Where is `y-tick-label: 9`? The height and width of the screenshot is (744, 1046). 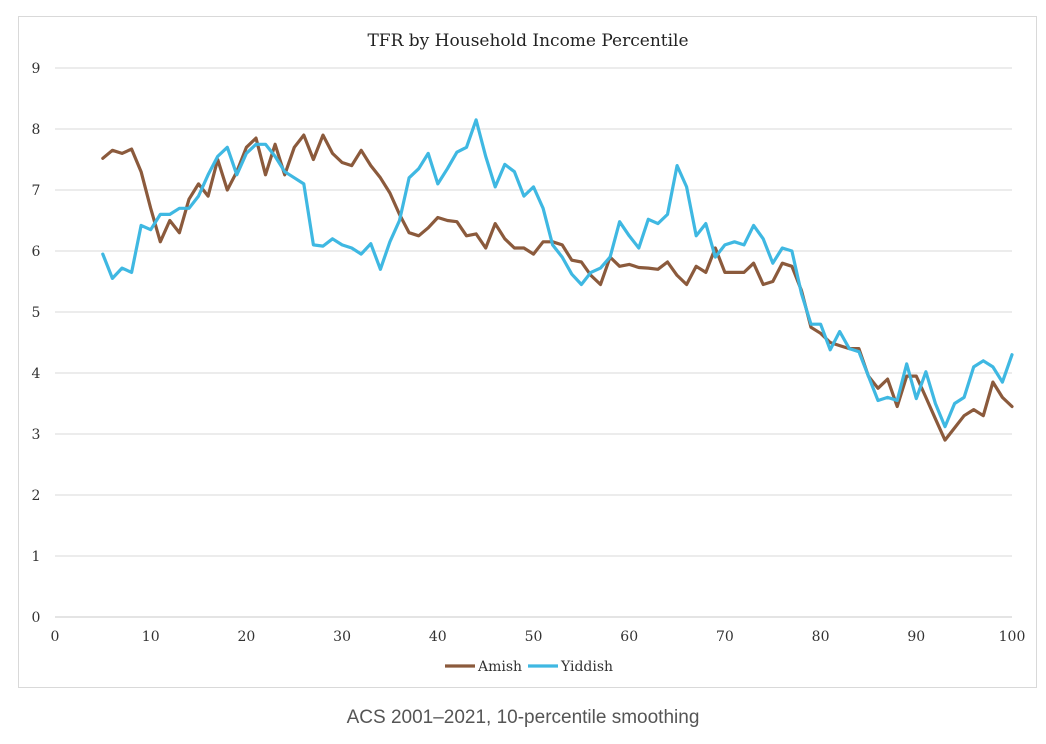 y-tick-label: 9 is located at coordinates (36, 69).